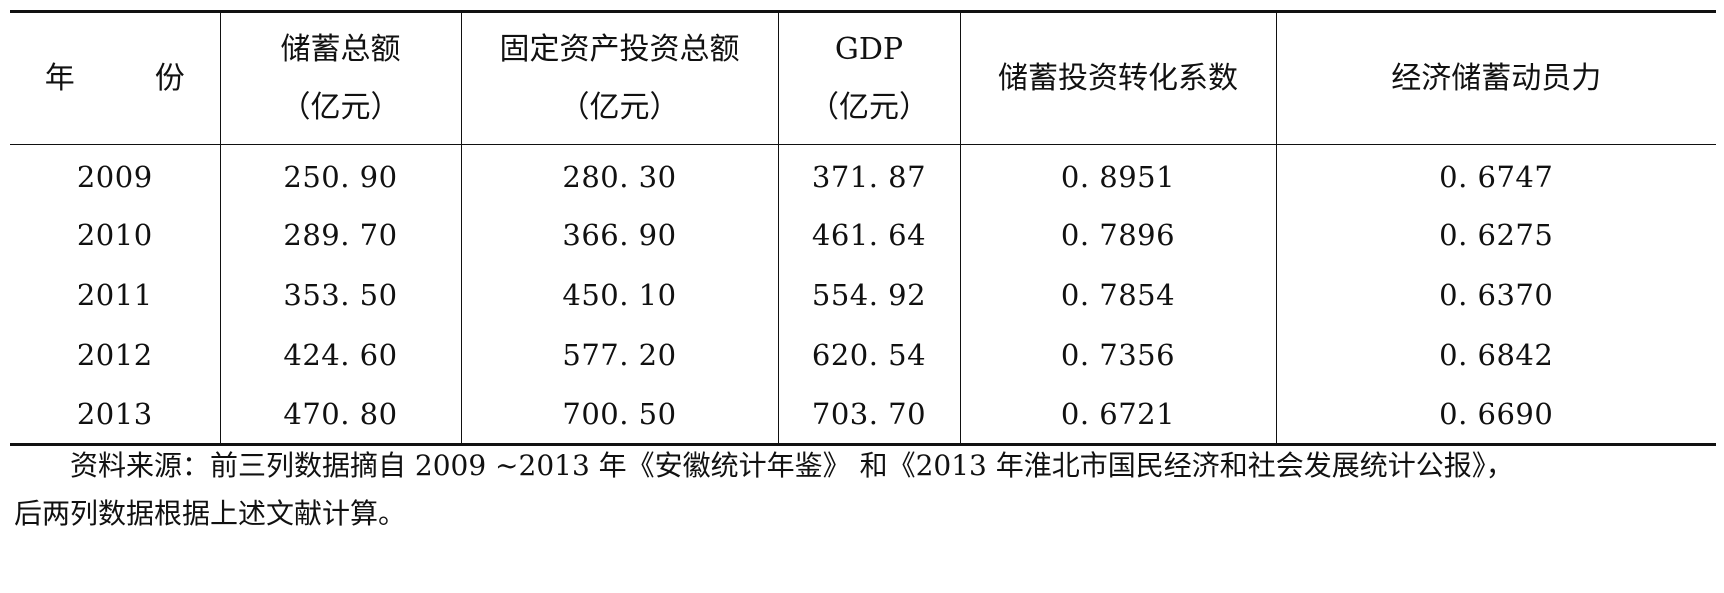 The height and width of the screenshot is (593, 1724). I want to click on cell-conversion-coefficient: 0. 7854, so click(1118, 294).